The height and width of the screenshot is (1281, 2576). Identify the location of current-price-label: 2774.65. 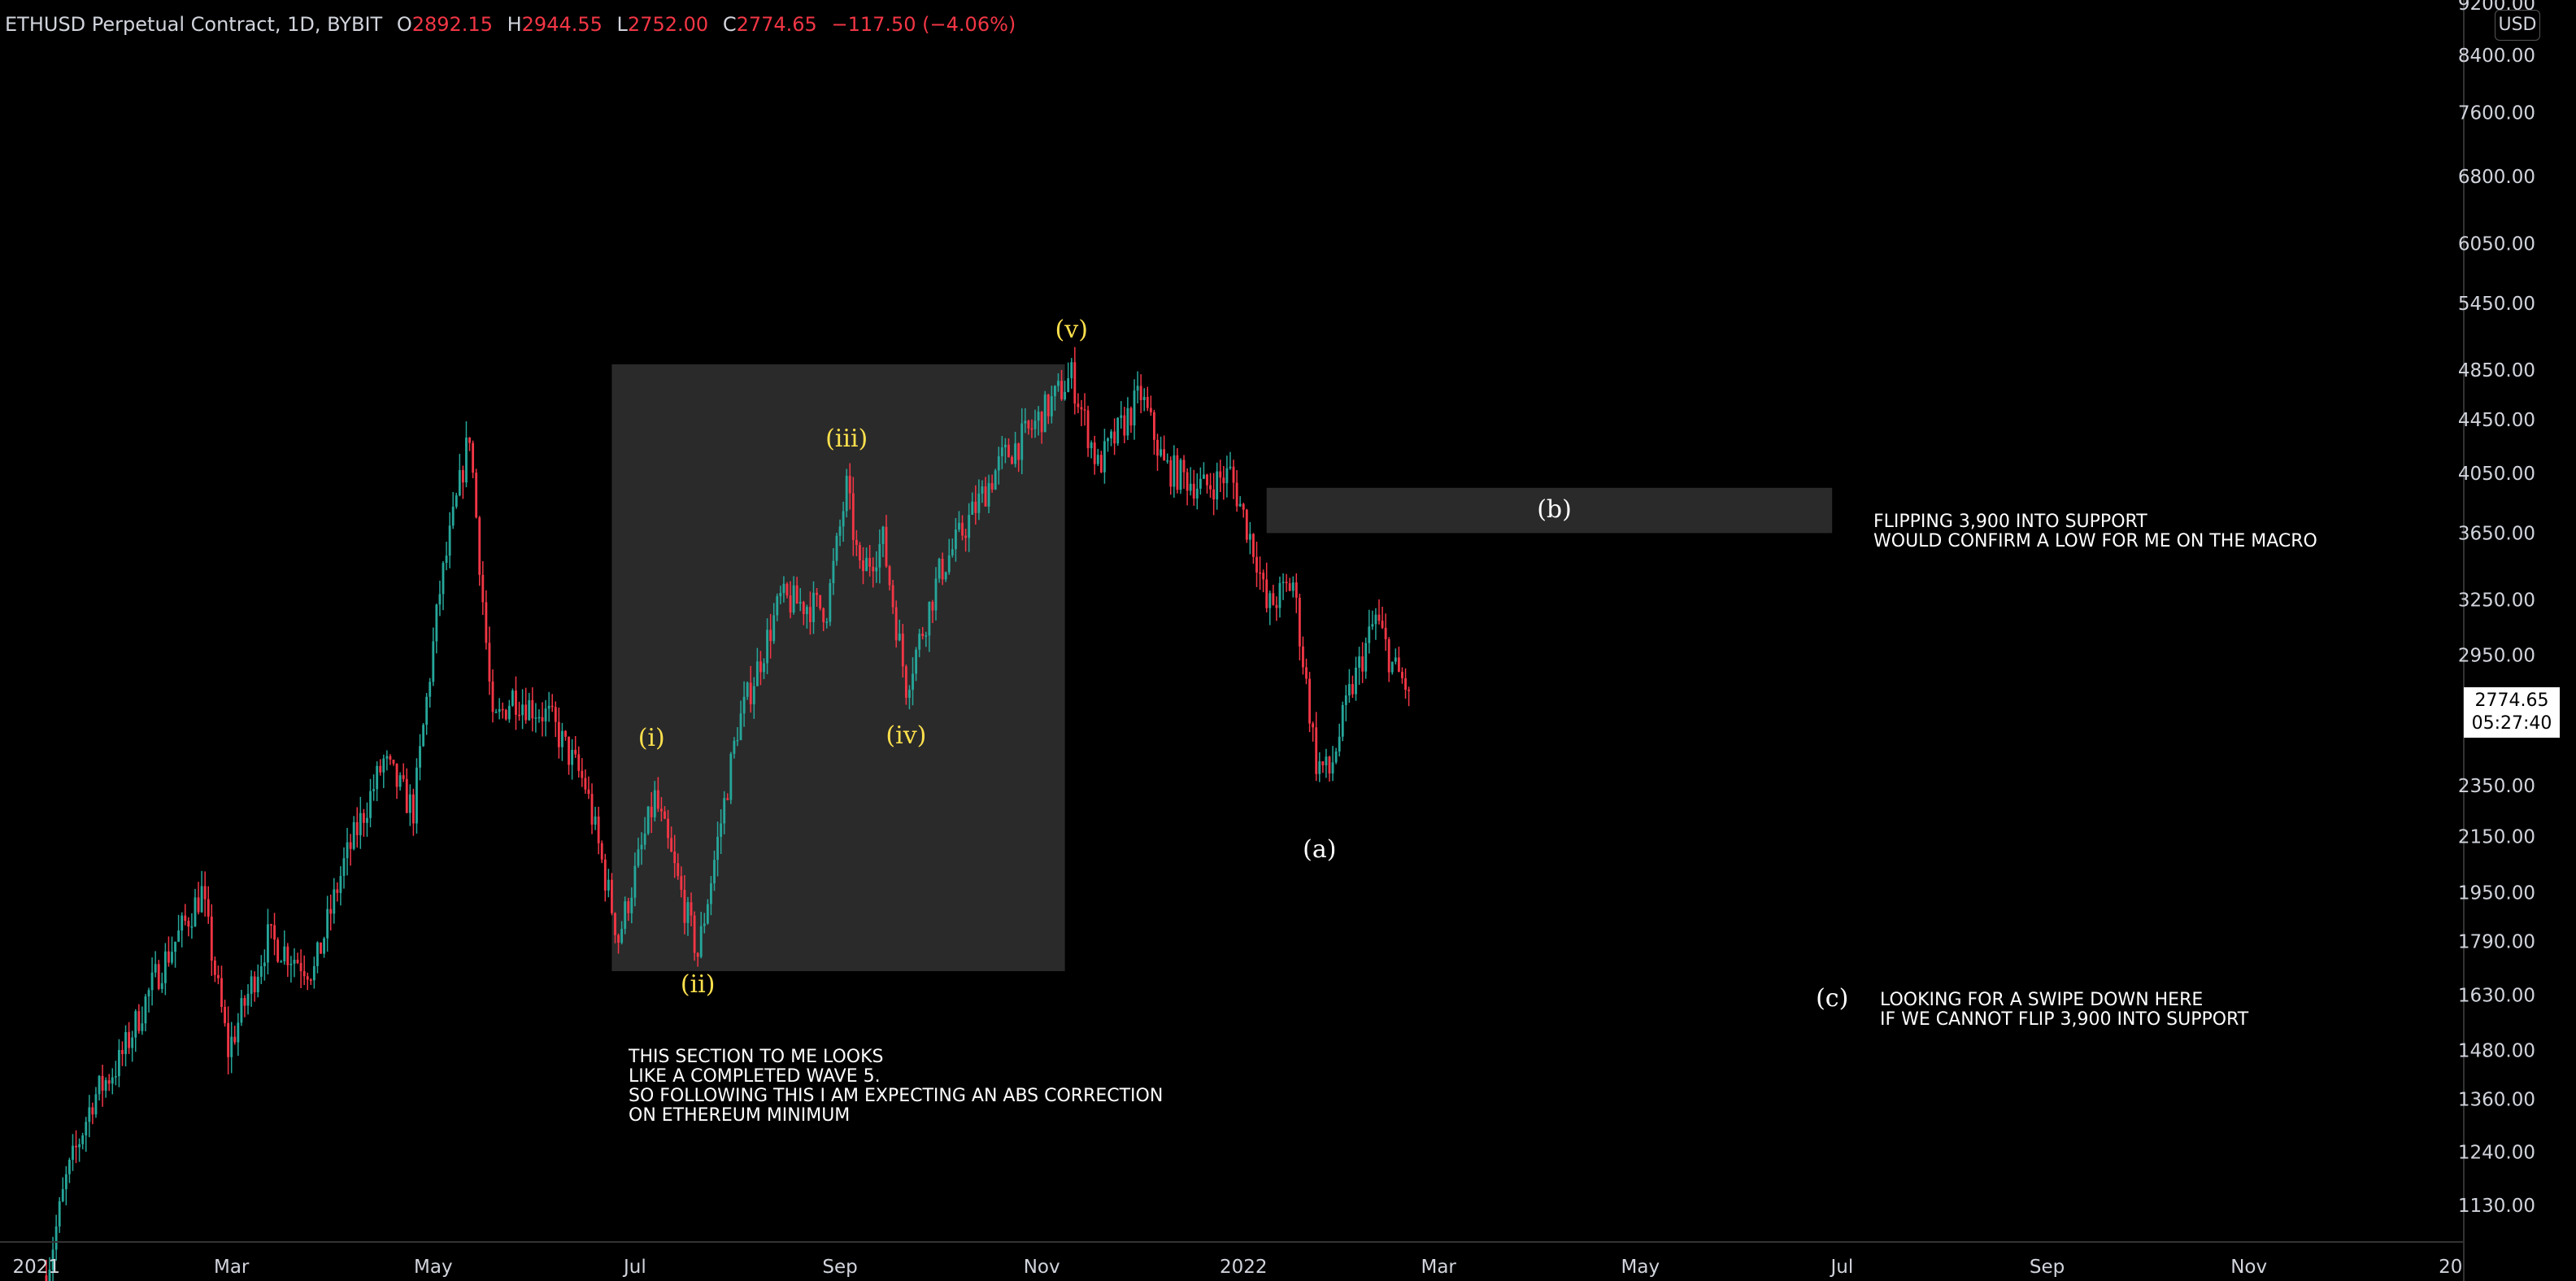
(2512, 701).